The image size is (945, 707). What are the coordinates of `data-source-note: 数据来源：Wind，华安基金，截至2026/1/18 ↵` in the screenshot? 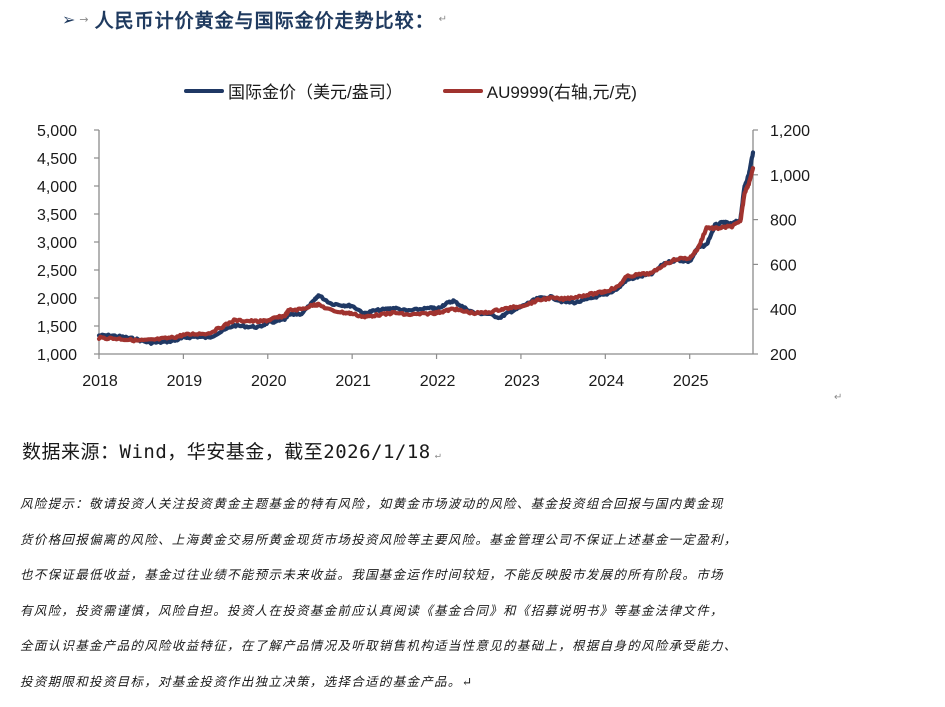 It's located at (231, 450).